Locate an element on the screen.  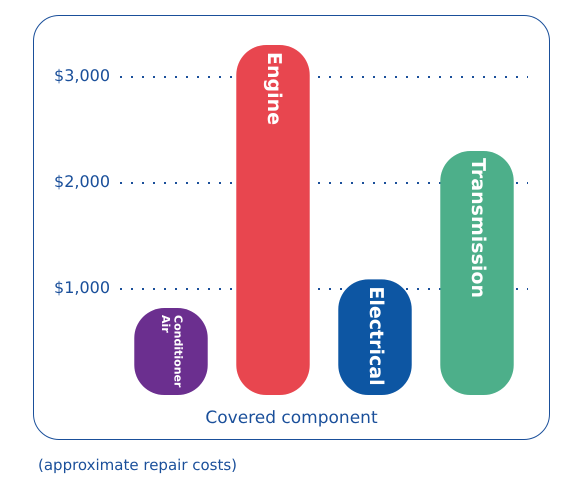
x-axis-title: Covered component is located at coordinates (291, 418).